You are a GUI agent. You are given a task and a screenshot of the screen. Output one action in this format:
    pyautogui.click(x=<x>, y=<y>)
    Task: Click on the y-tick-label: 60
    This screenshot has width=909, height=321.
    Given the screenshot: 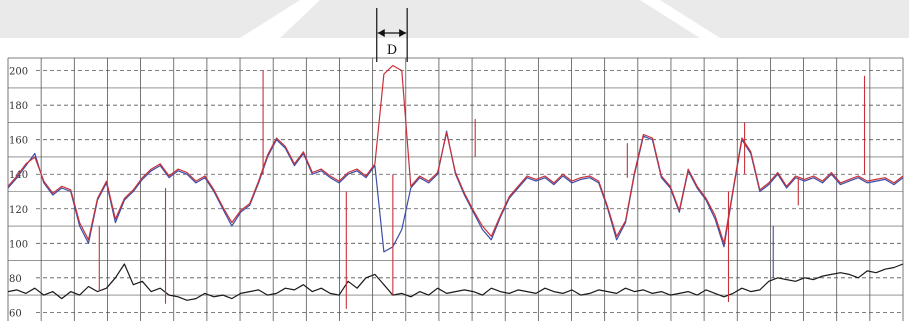 What is the action you would take?
    pyautogui.click(x=15, y=313)
    